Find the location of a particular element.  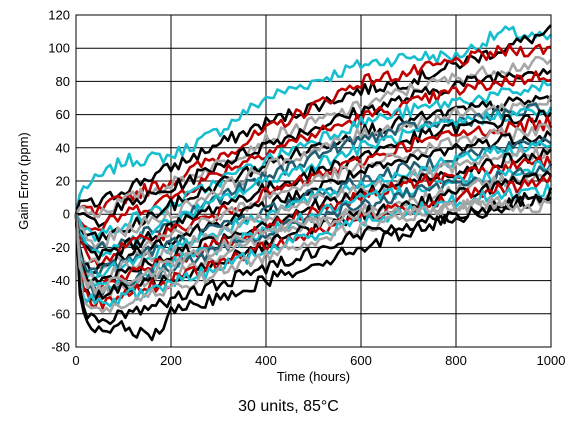

y-tick-label: 120 is located at coordinates (59, 15).